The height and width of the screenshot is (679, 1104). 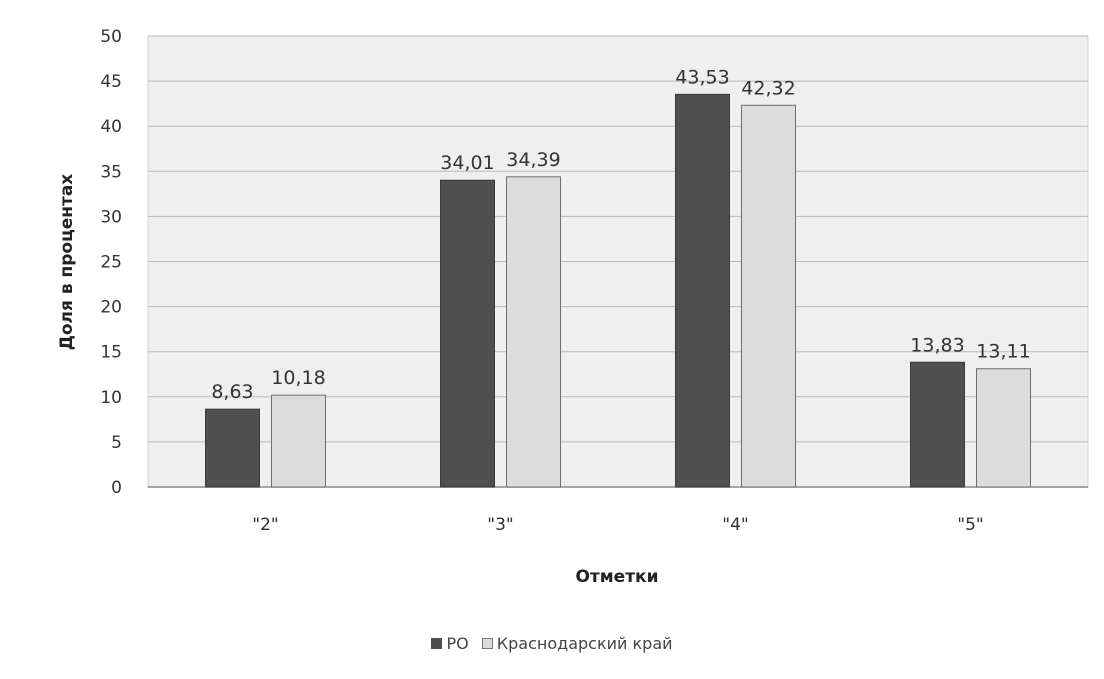 I want to click on x-tick-label: "5", so click(x=970, y=525).